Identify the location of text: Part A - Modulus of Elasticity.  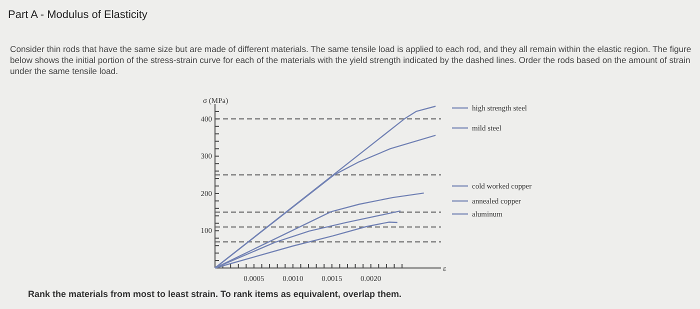
(78, 15).